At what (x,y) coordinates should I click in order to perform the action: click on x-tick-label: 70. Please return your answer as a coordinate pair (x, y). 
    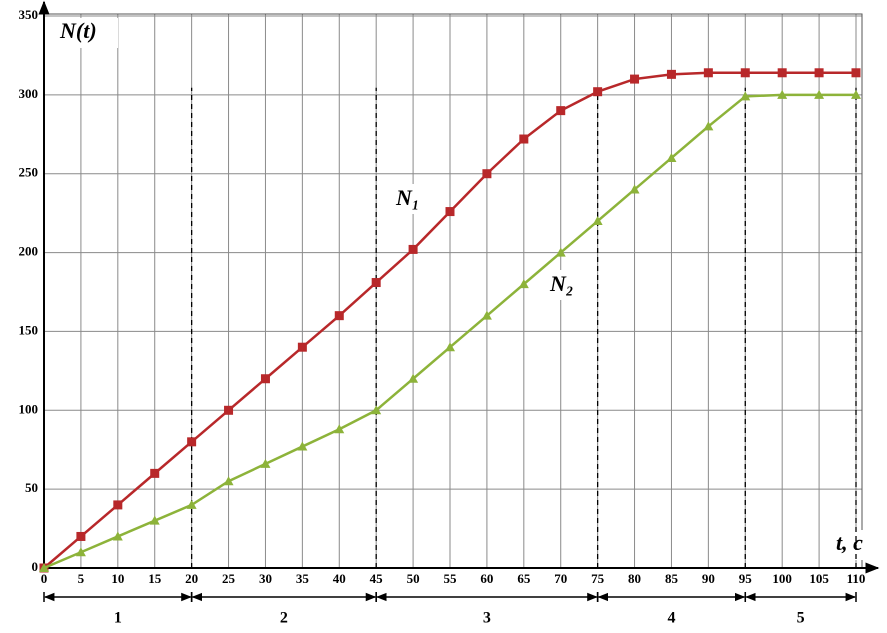
    Looking at the image, I should click on (560, 578).